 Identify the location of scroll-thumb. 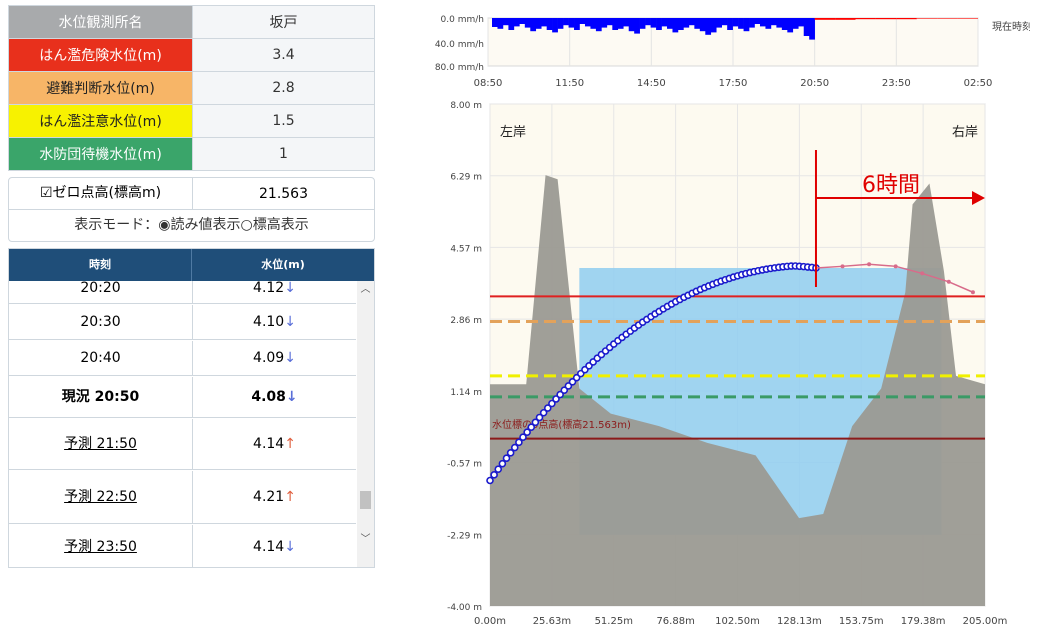
(365, 500).